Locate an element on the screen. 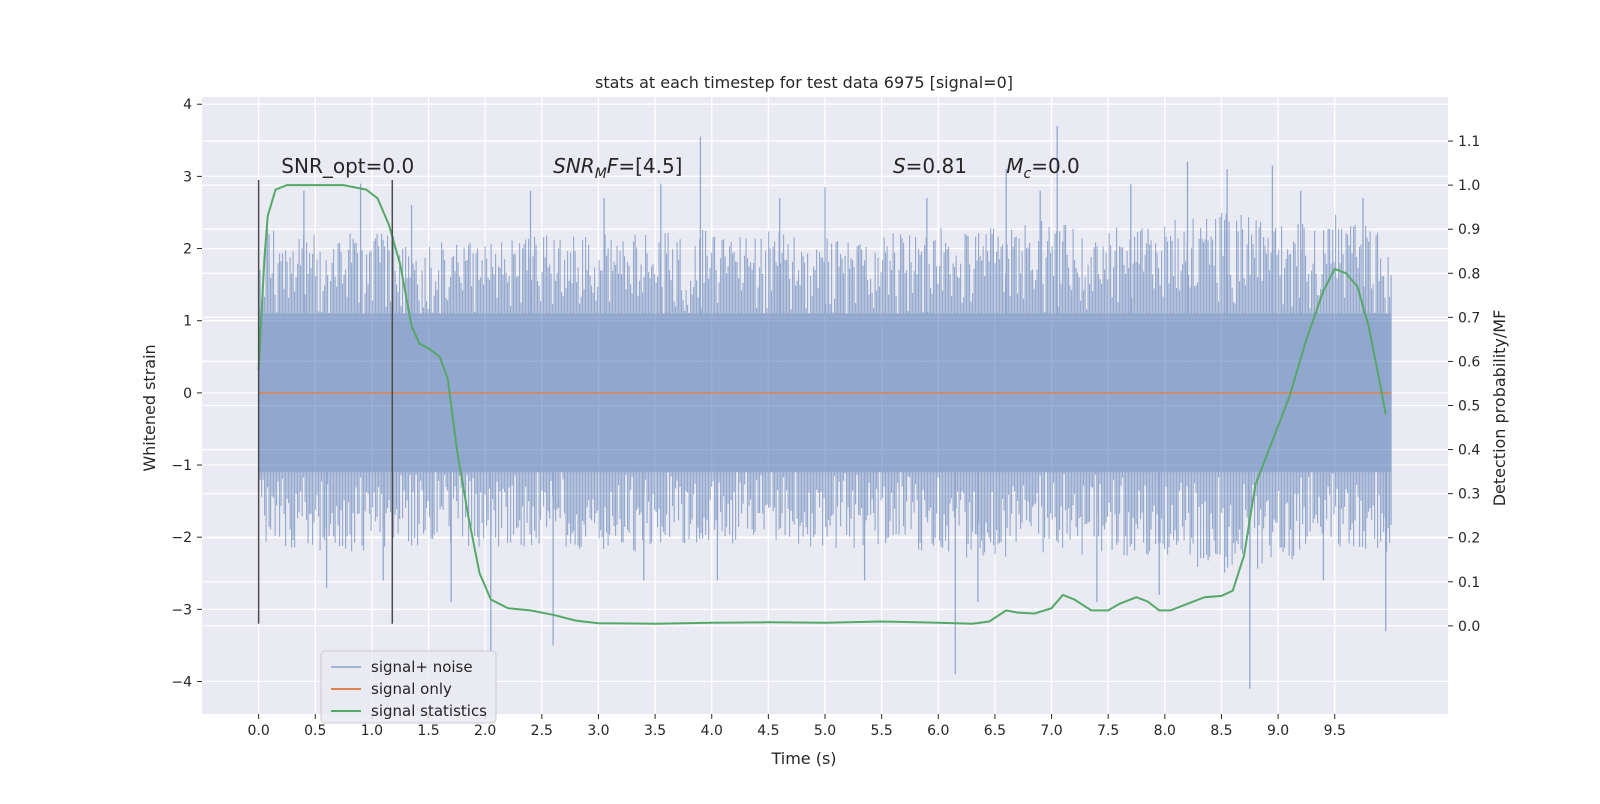 The image size is (1600, 804). y-tick-label: 3 is located at coordinates (187, 177).